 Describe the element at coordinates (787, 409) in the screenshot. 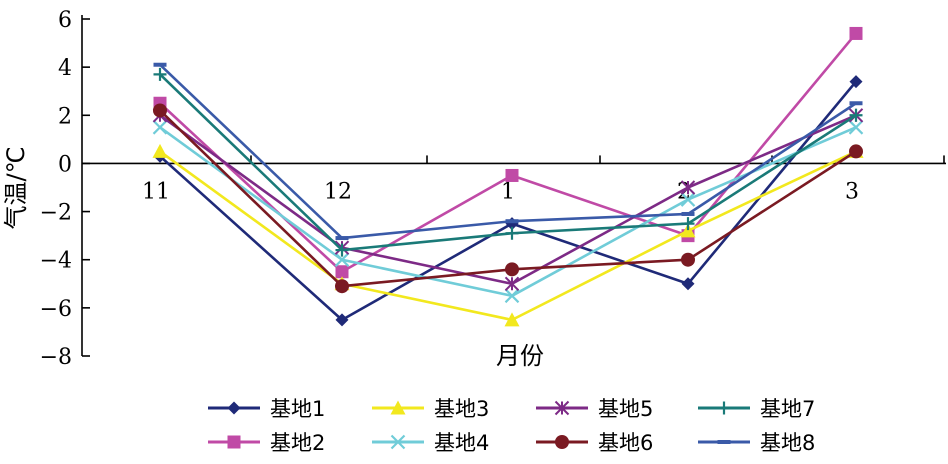

I see `legend-label: 基地7` at that location.